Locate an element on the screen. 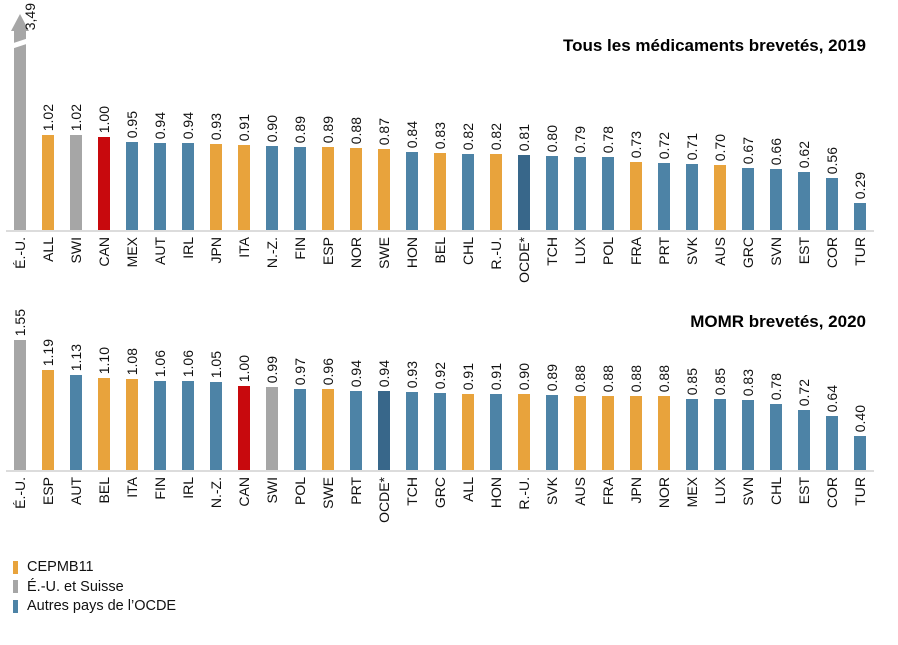  value-label: 0.71 is located at coordinates (692, 146).